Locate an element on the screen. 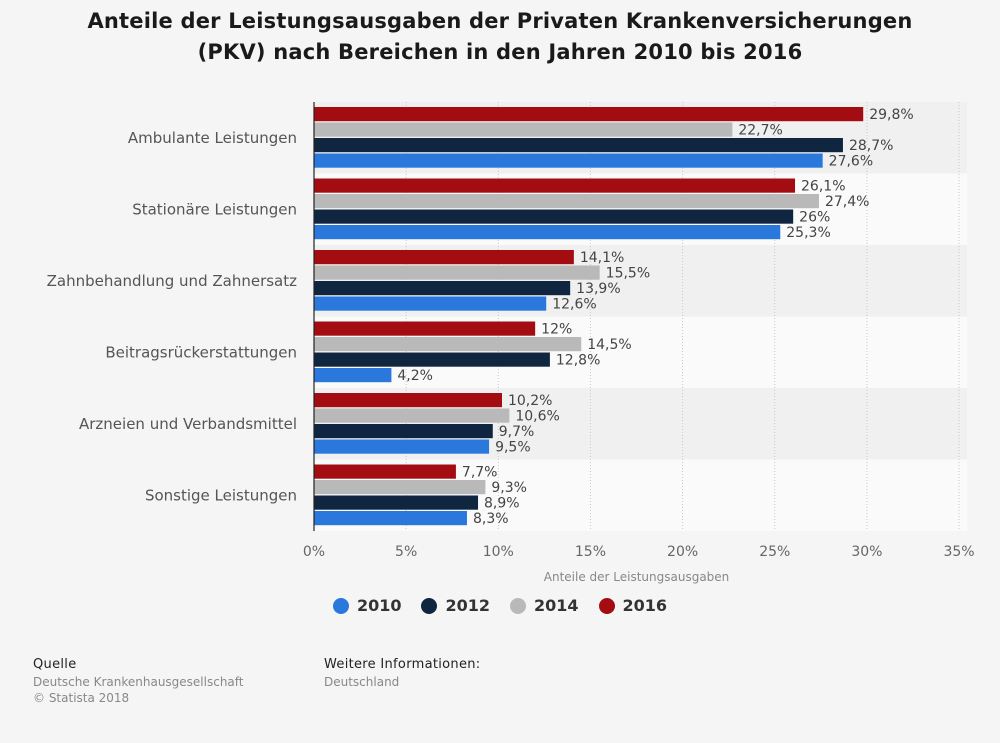  bar-2016-stationare-leistungen is located at coordinates (555, 185).